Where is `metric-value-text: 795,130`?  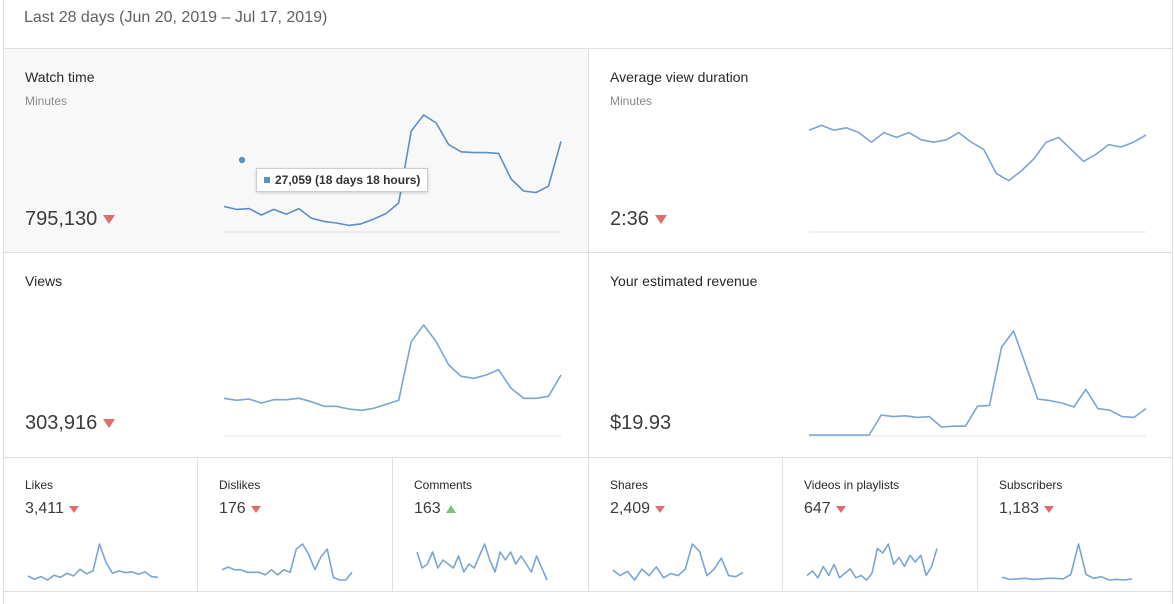 metric-value-text: 795,130 is located at coordinates (61, 219).